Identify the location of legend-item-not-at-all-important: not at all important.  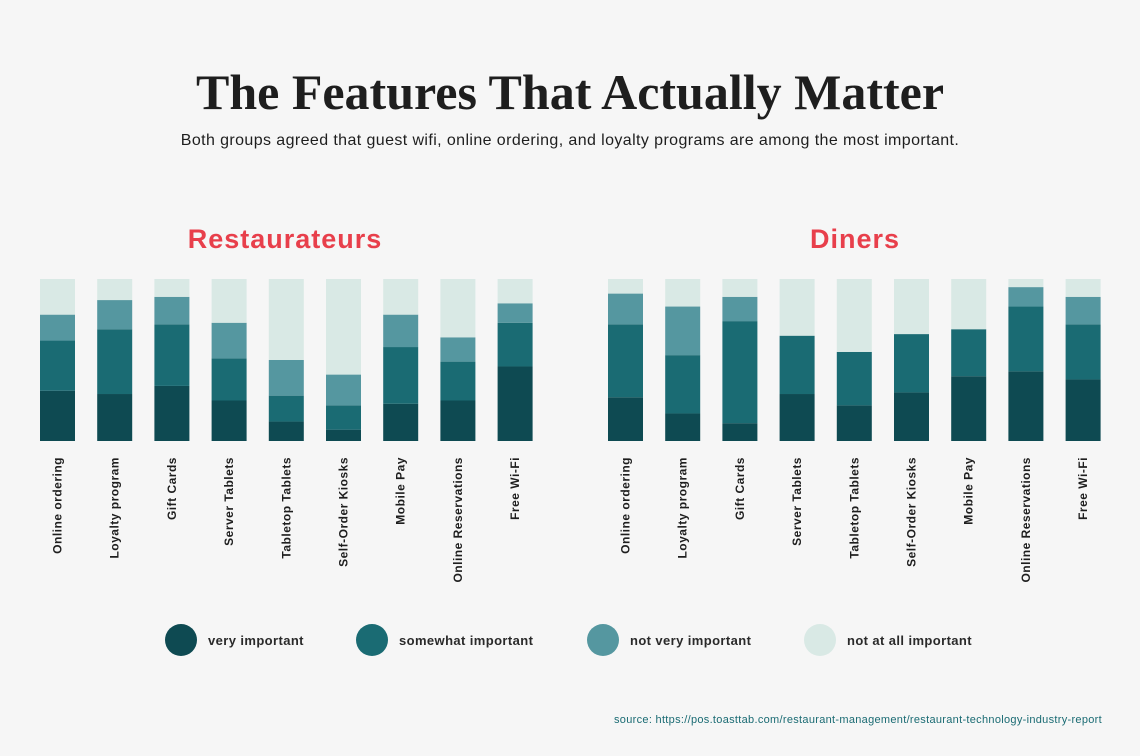
(888, 640).